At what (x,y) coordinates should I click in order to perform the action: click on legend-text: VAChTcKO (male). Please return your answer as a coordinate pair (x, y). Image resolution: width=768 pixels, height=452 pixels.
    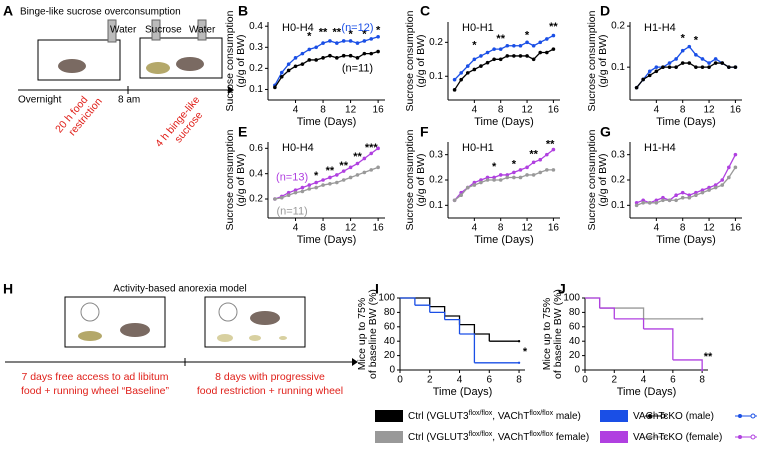
    Looking at the image, I should click on (673, 416).